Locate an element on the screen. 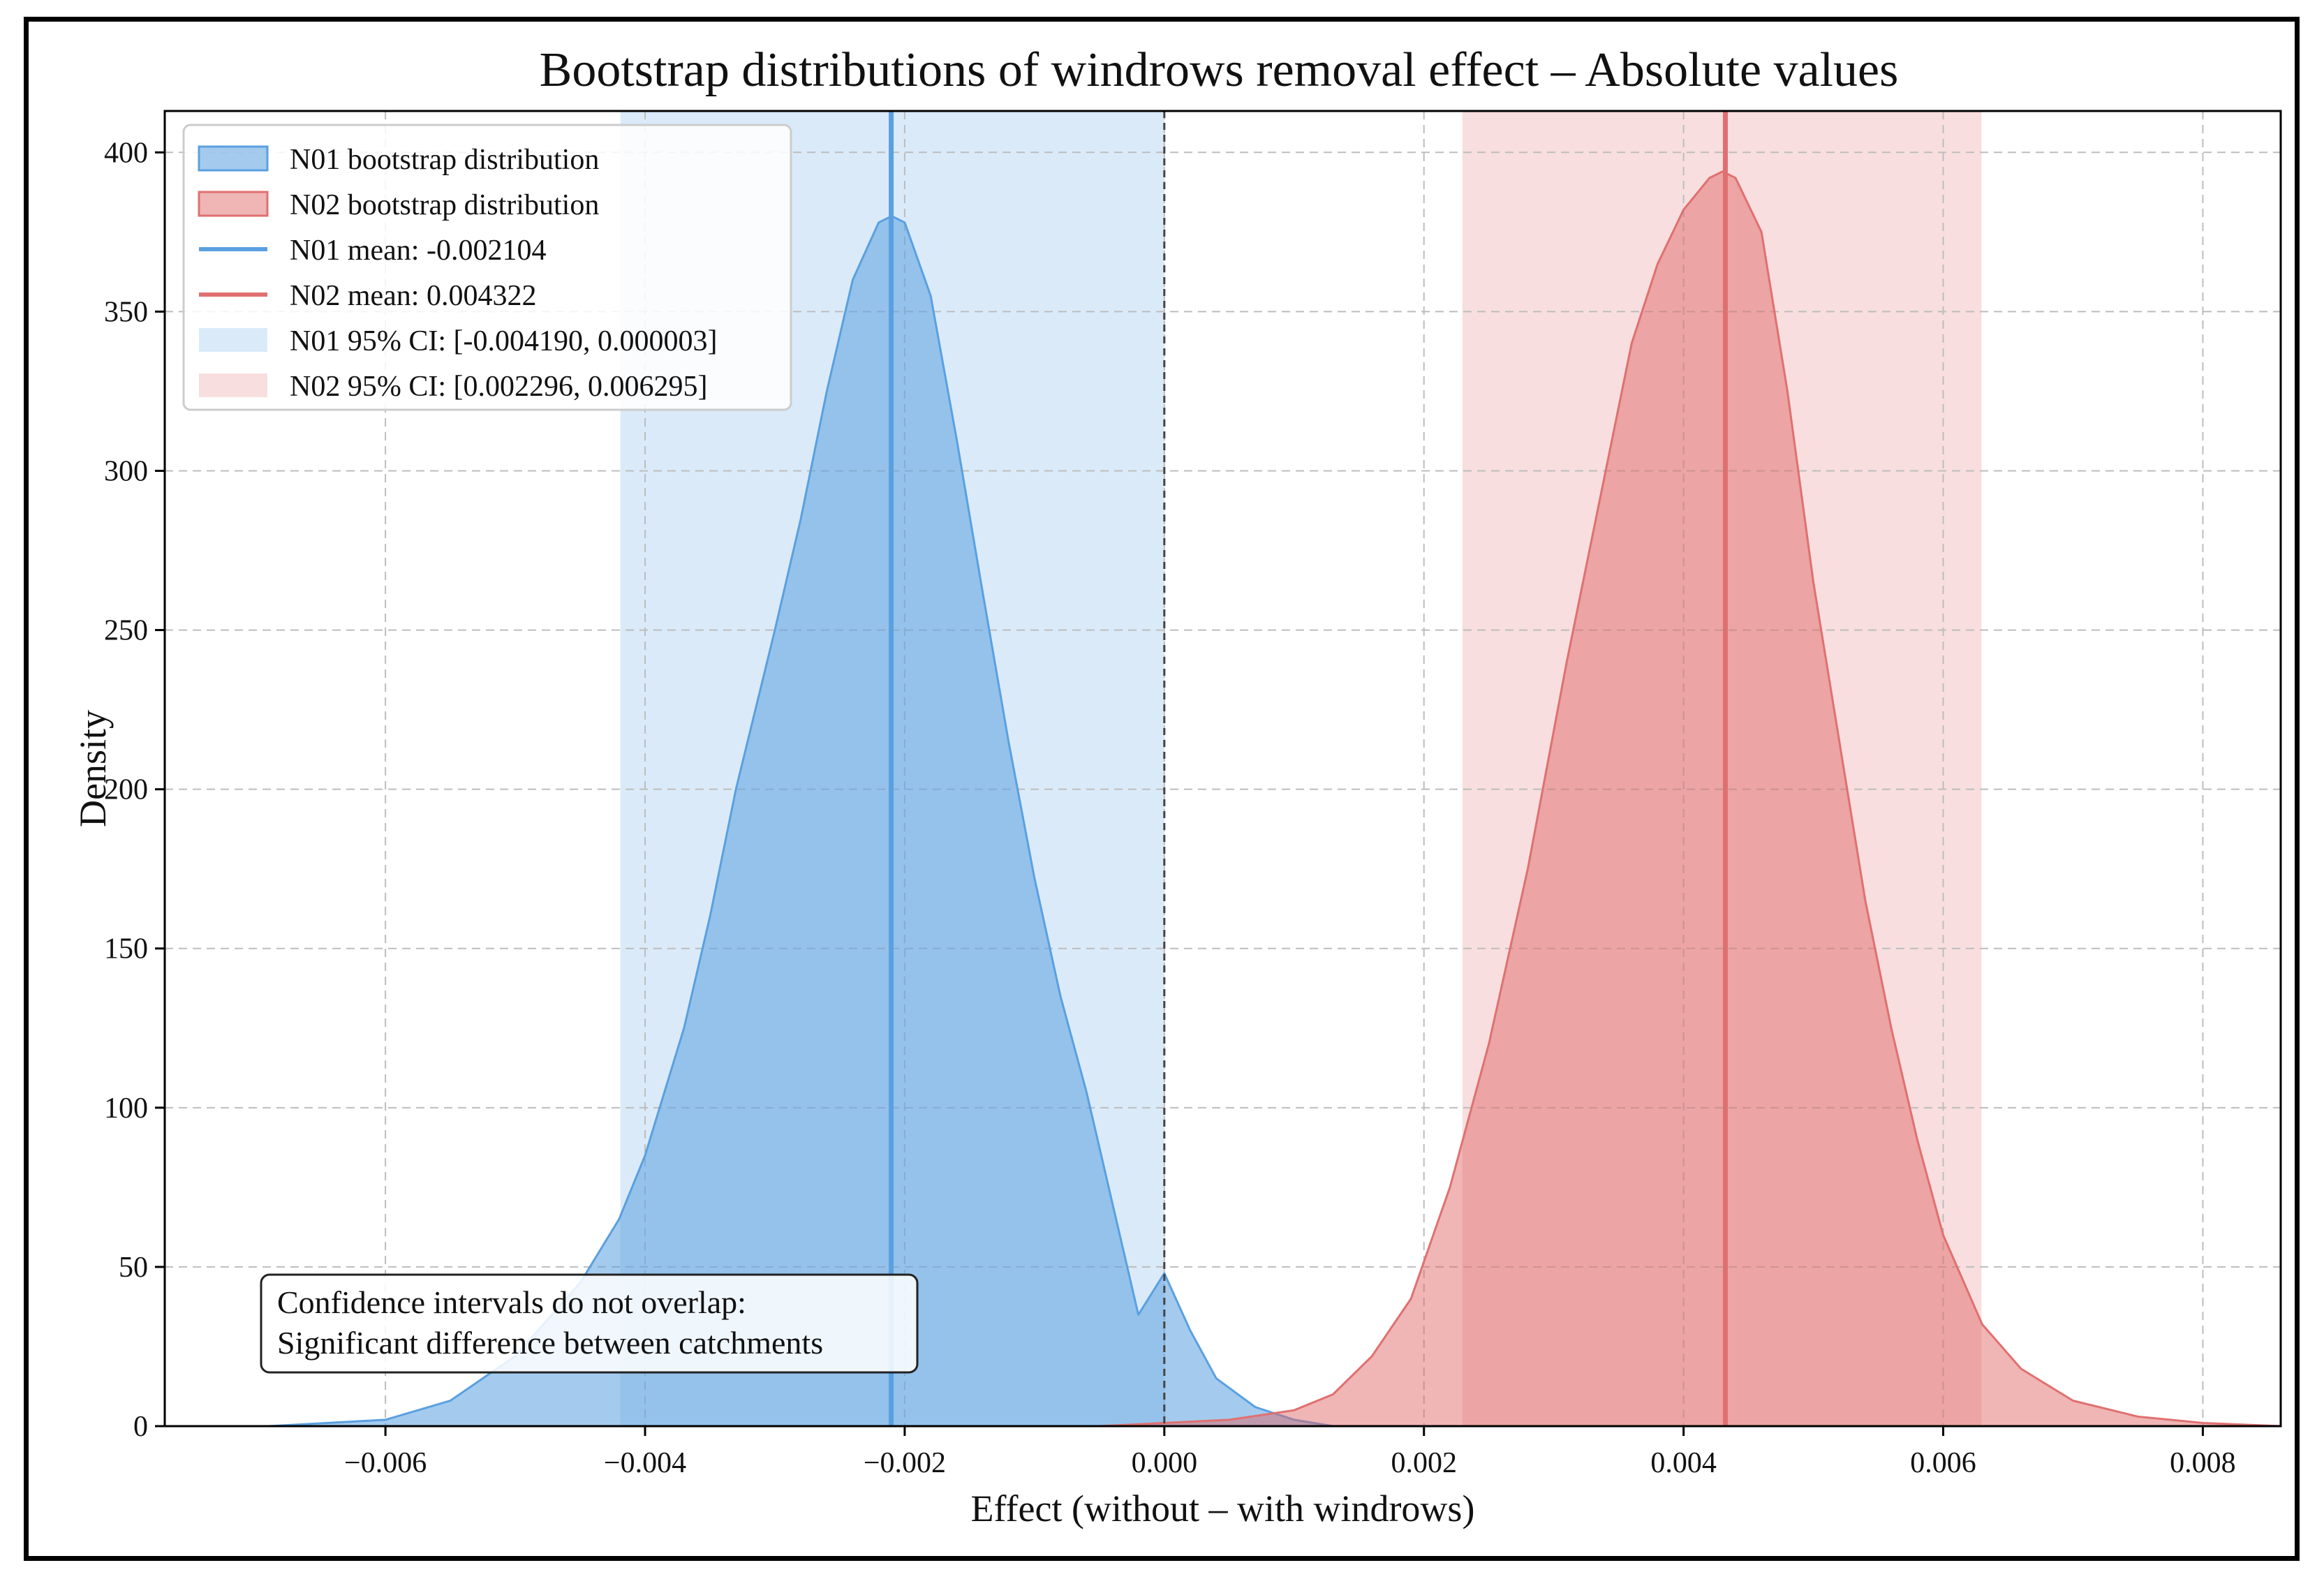 The image size is (2324, 1586). y-axis-ticks: 0 50 100 150 200 250 300 350 400 is located at coordinates (134, 790).